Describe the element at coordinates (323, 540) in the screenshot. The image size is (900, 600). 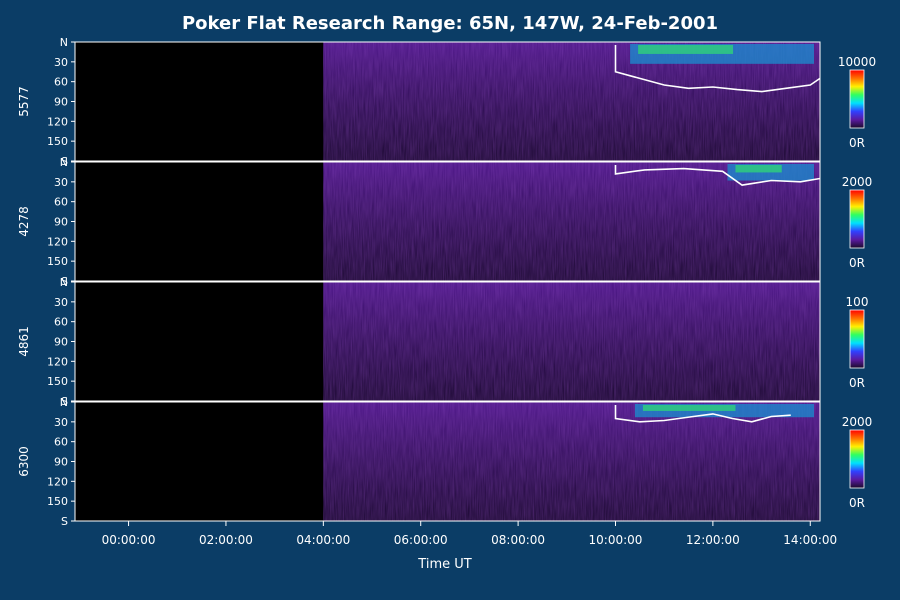
I see `x-tick-label: 04:00:00` at that location.